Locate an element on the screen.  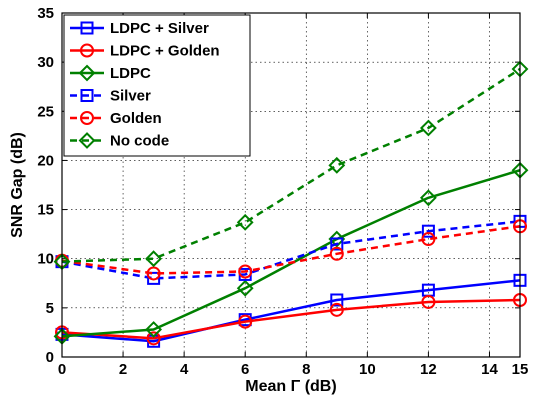
y-tick-label: 30 is located at coordinates (45, 62).